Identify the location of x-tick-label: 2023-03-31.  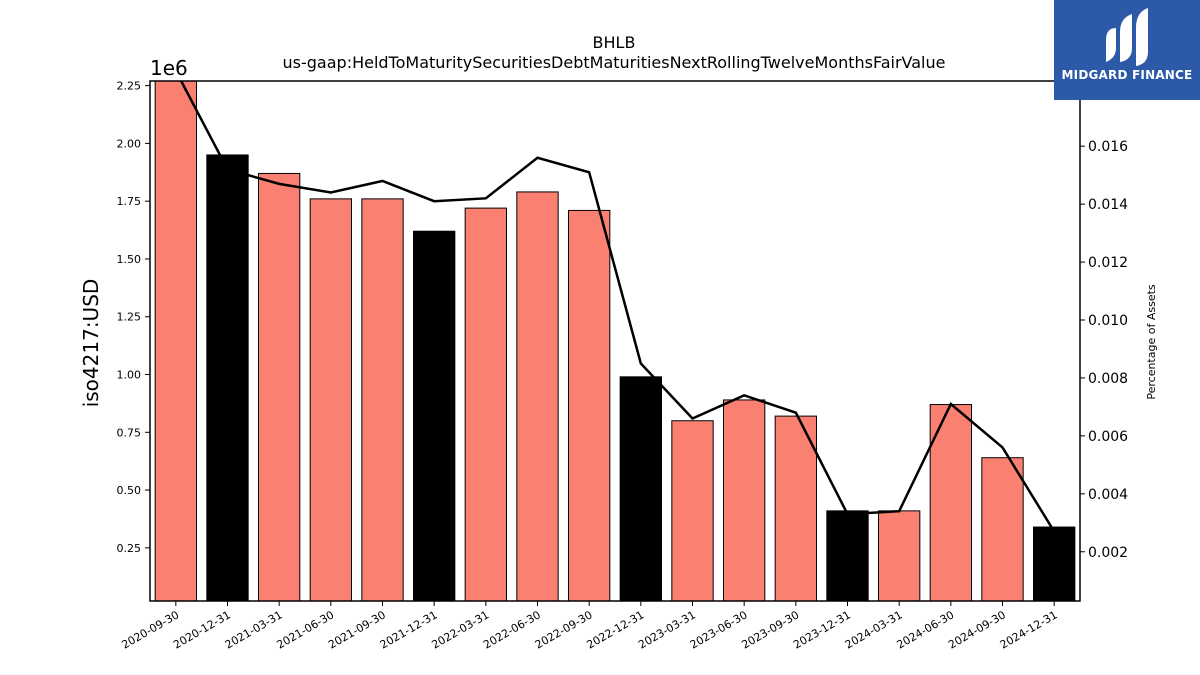
(667, 629).